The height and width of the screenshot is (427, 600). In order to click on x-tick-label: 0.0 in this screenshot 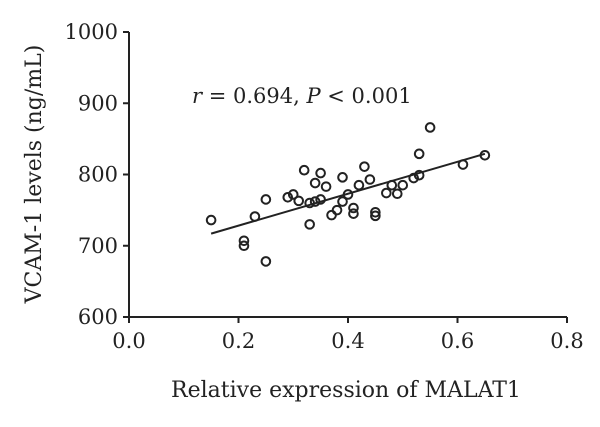, I will do `click(128, 341)`.